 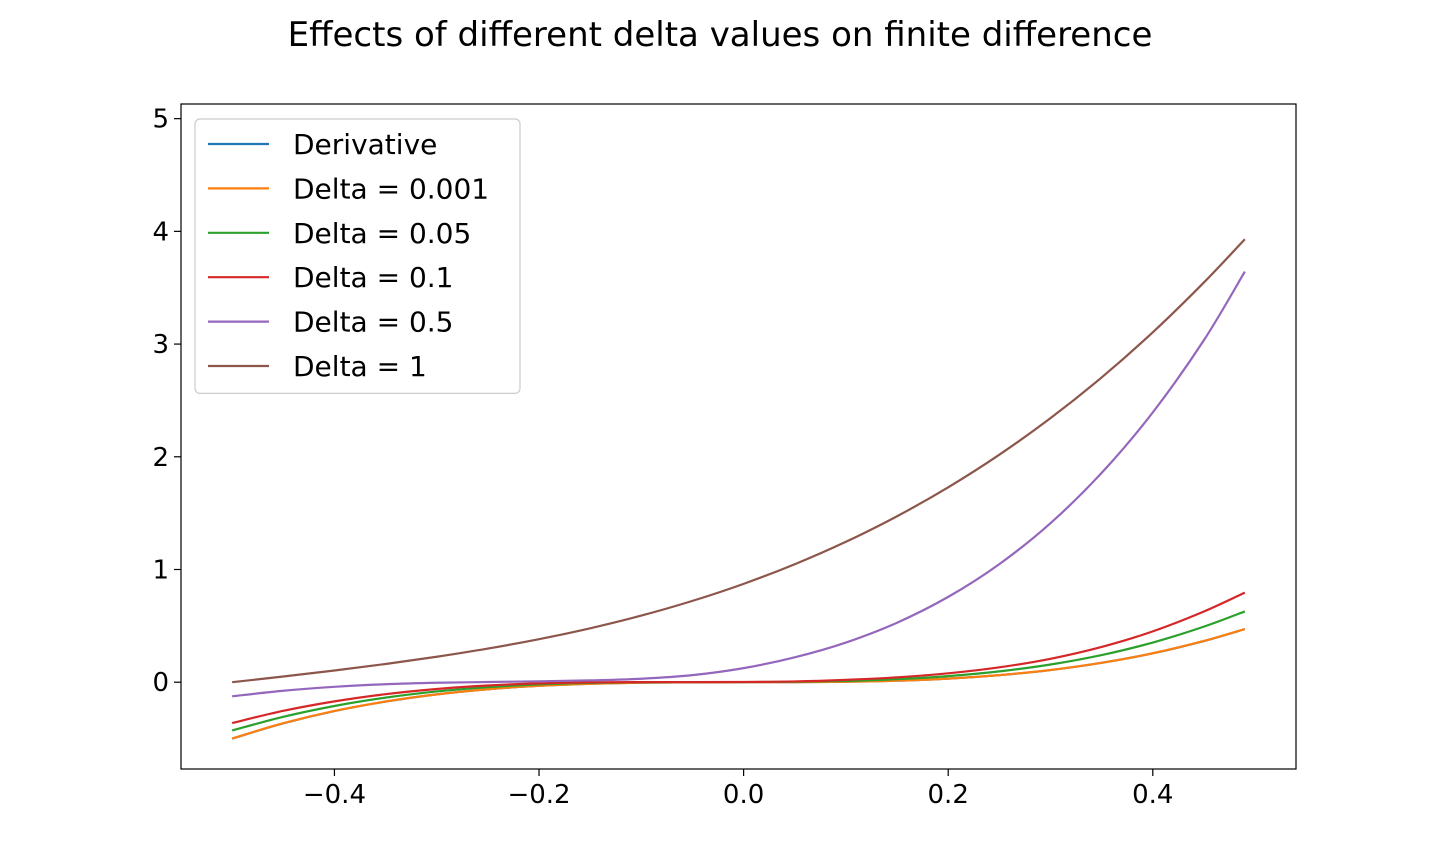 What do you see at coordinates (948, 795) in the screenshot?
I see `x-tick-label: 0.2` at bounding box center [948, 795].